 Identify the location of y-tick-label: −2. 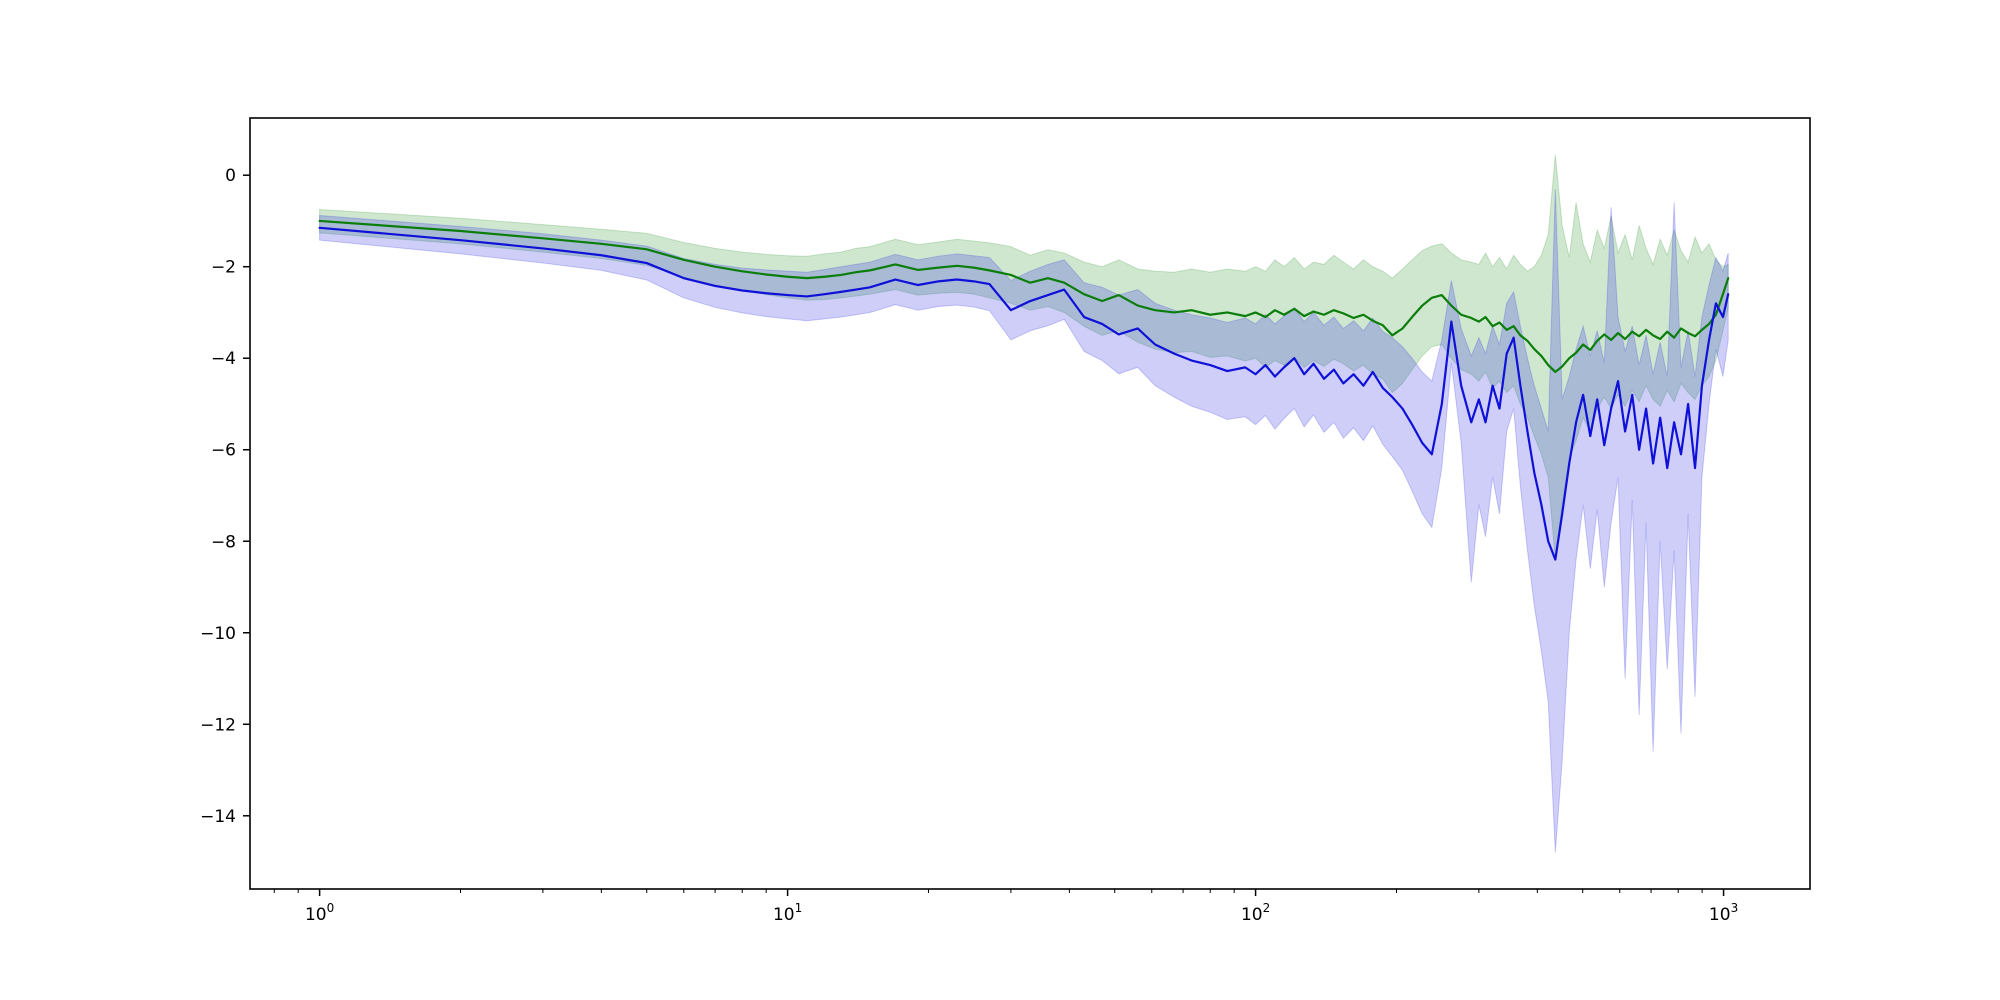
(223, 268).